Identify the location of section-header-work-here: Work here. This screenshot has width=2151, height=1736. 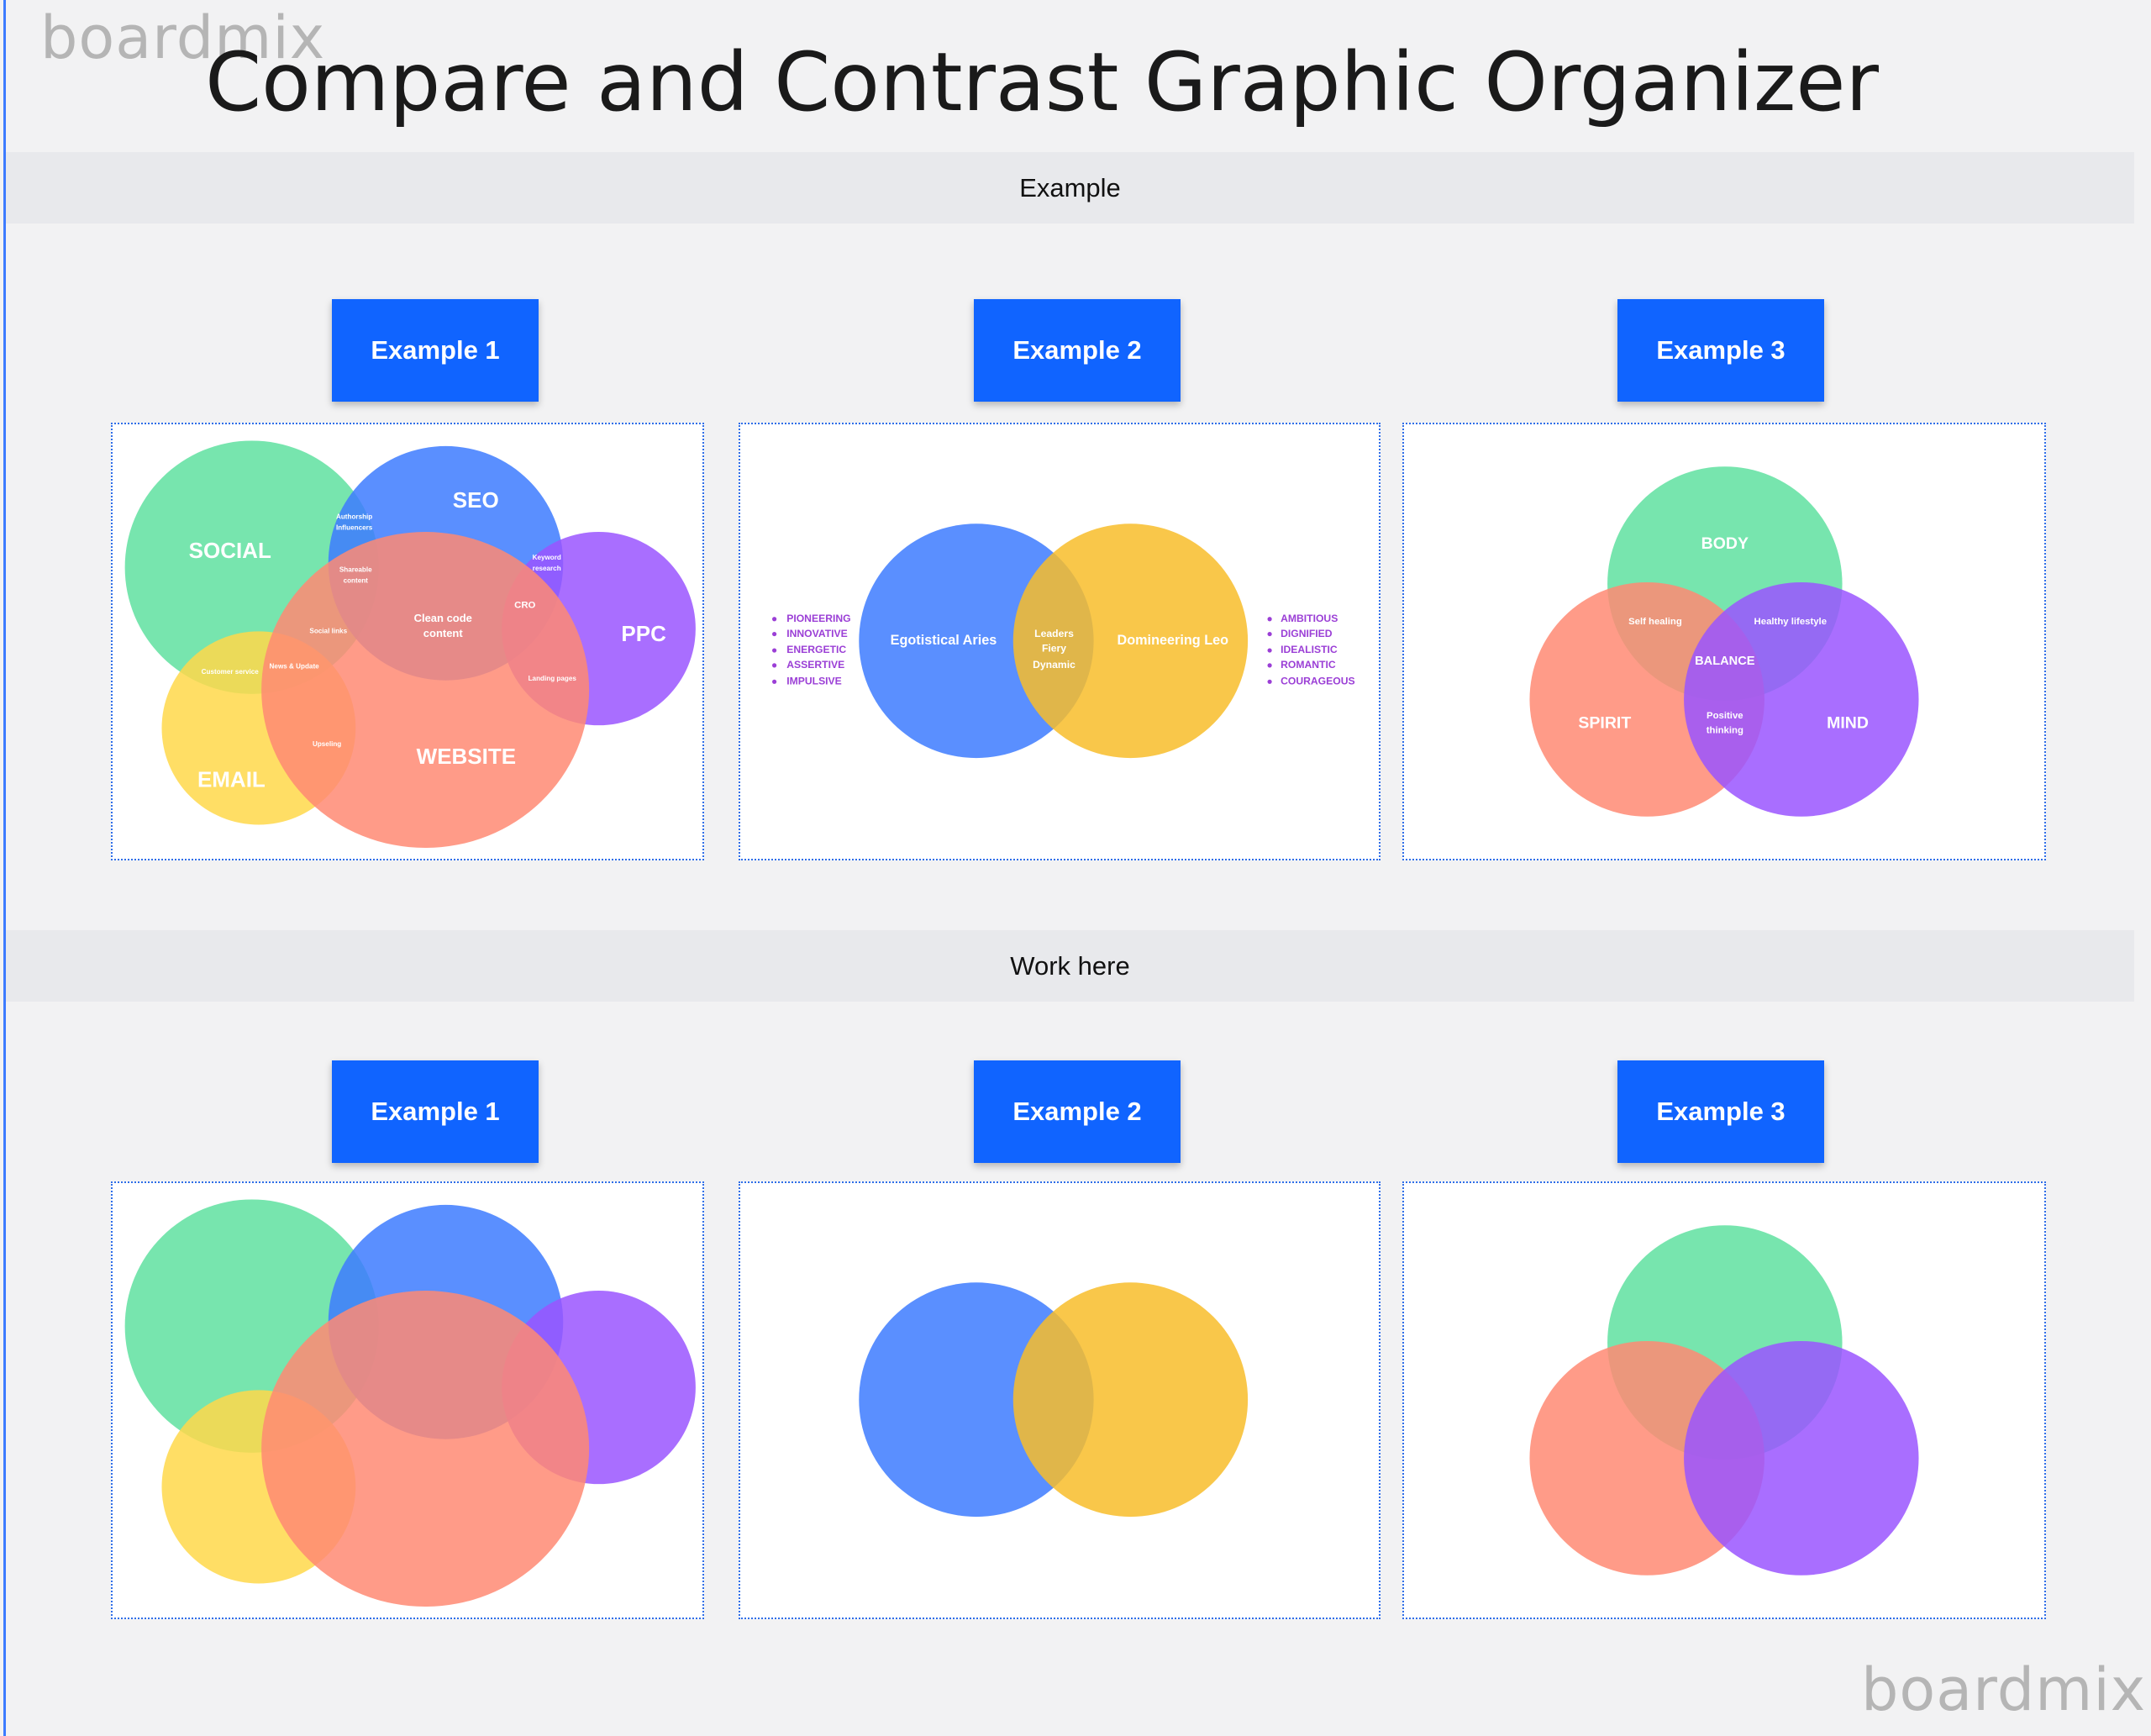
(1070, 966).